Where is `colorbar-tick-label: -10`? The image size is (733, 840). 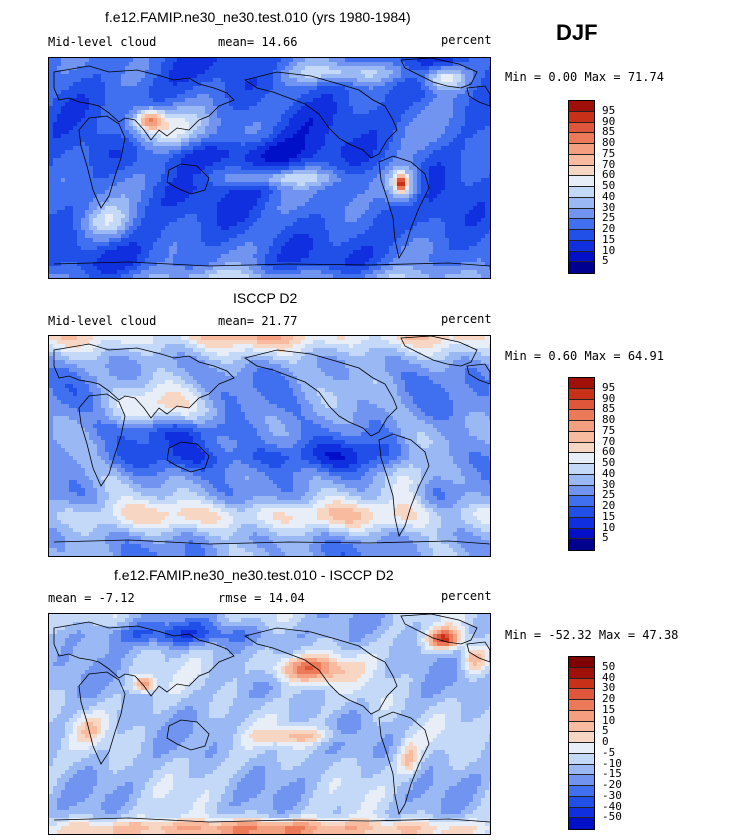 colorbar-tick-label: -10 is located at coordinates (612, 763).